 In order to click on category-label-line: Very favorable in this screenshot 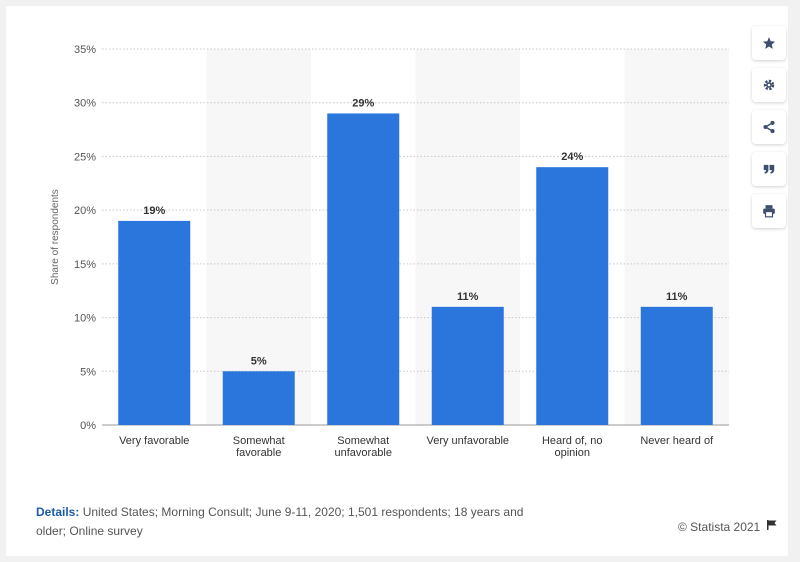, I will do `click(154, 441)`.